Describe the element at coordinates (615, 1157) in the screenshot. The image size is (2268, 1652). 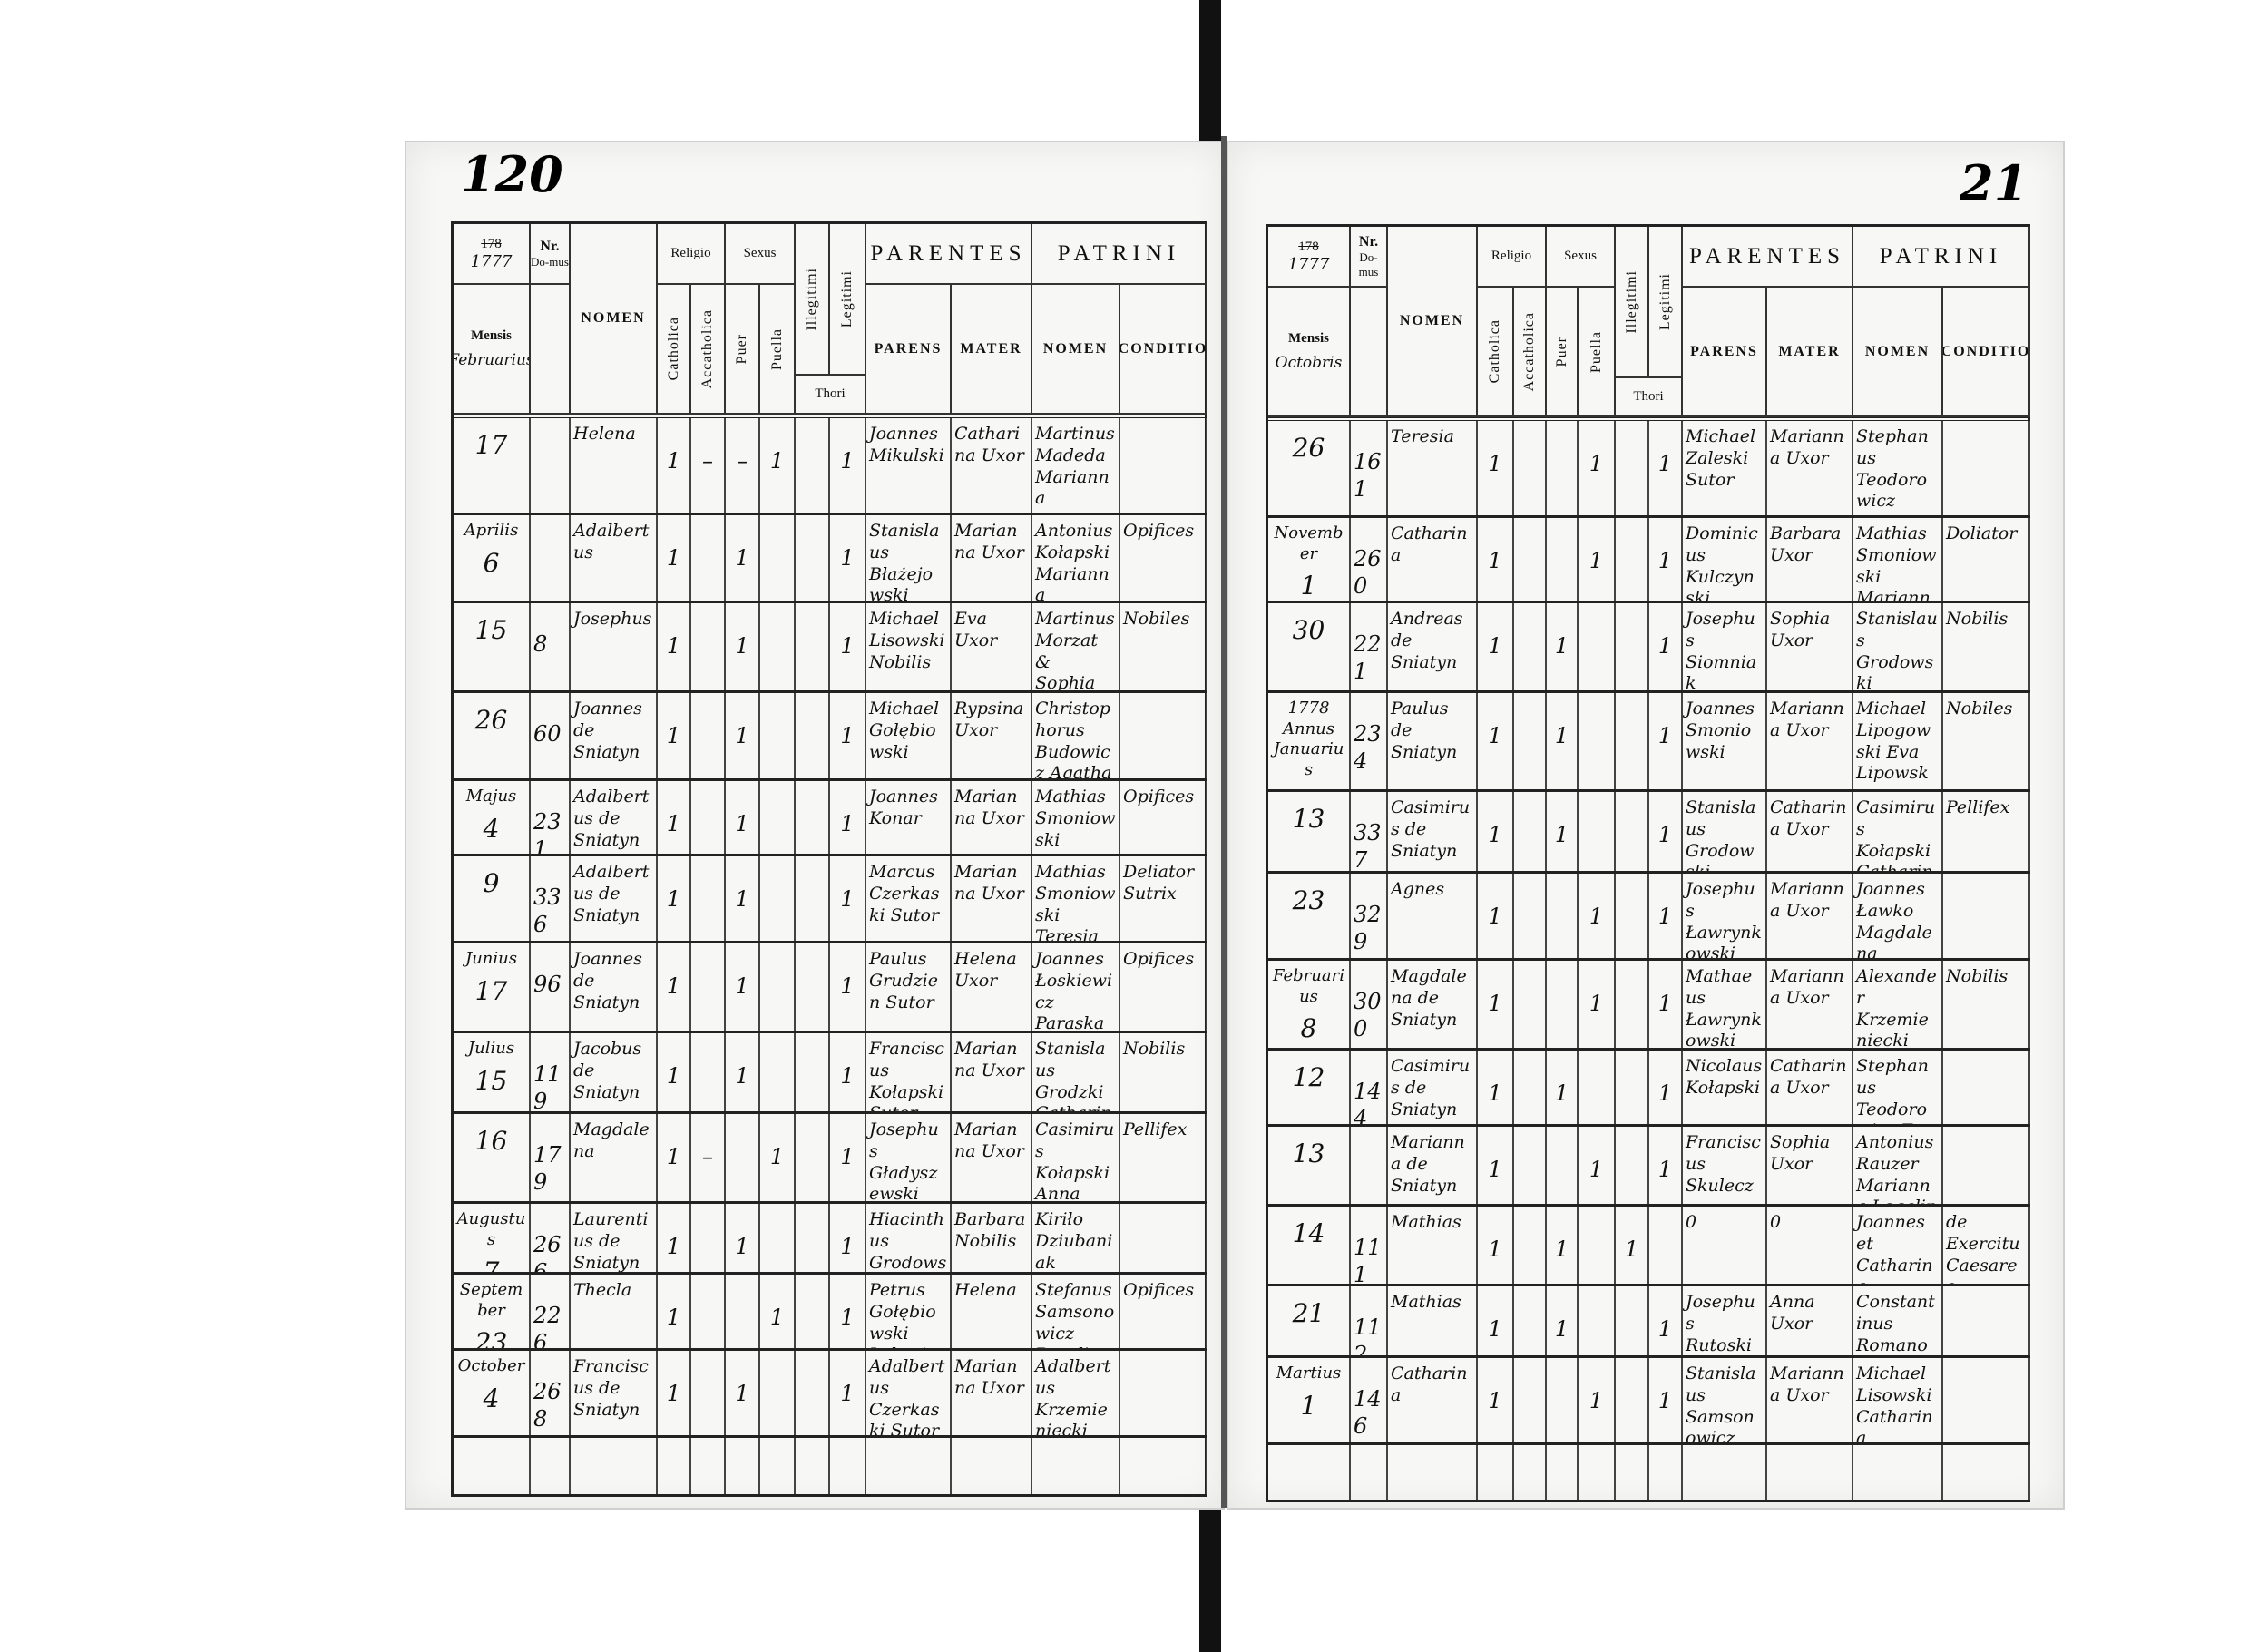
I see `child-name: Magdalena` at that location.